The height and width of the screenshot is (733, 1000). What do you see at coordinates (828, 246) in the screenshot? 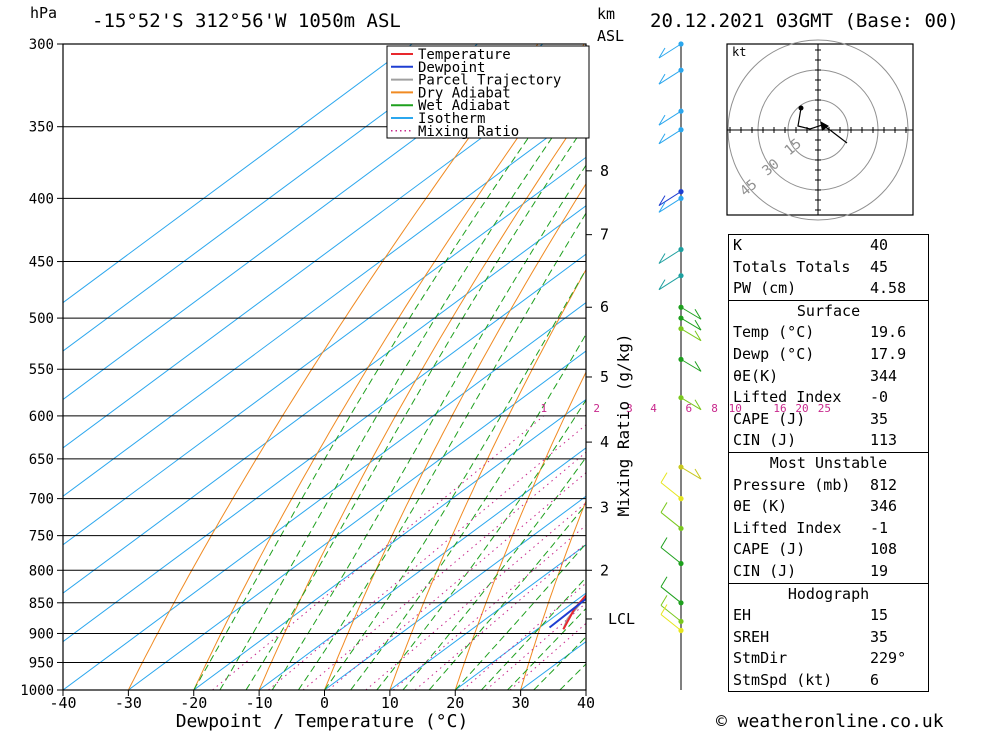
I see `indices-row: K 40` at bounding box center [828, 246].